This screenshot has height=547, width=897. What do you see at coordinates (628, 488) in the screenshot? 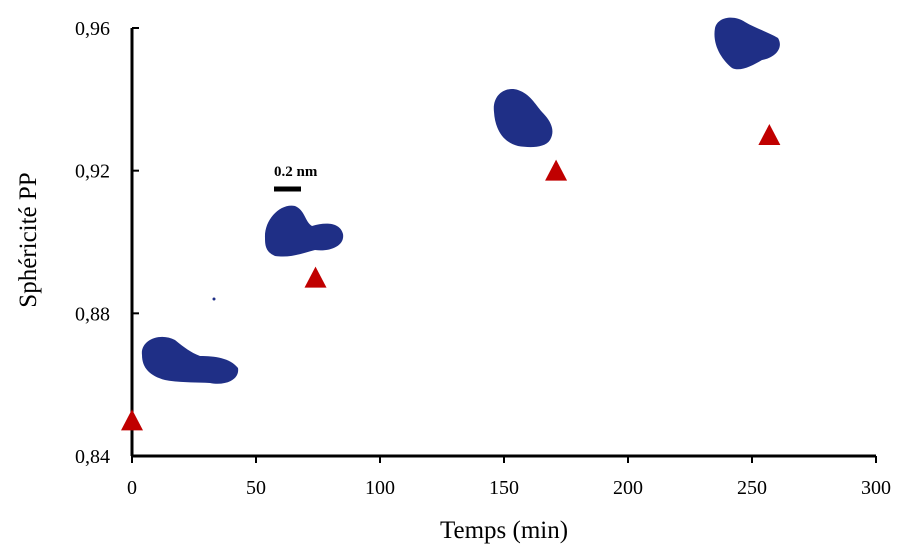
I see `x-tick-label: 200` at bounding box center [628, 488].